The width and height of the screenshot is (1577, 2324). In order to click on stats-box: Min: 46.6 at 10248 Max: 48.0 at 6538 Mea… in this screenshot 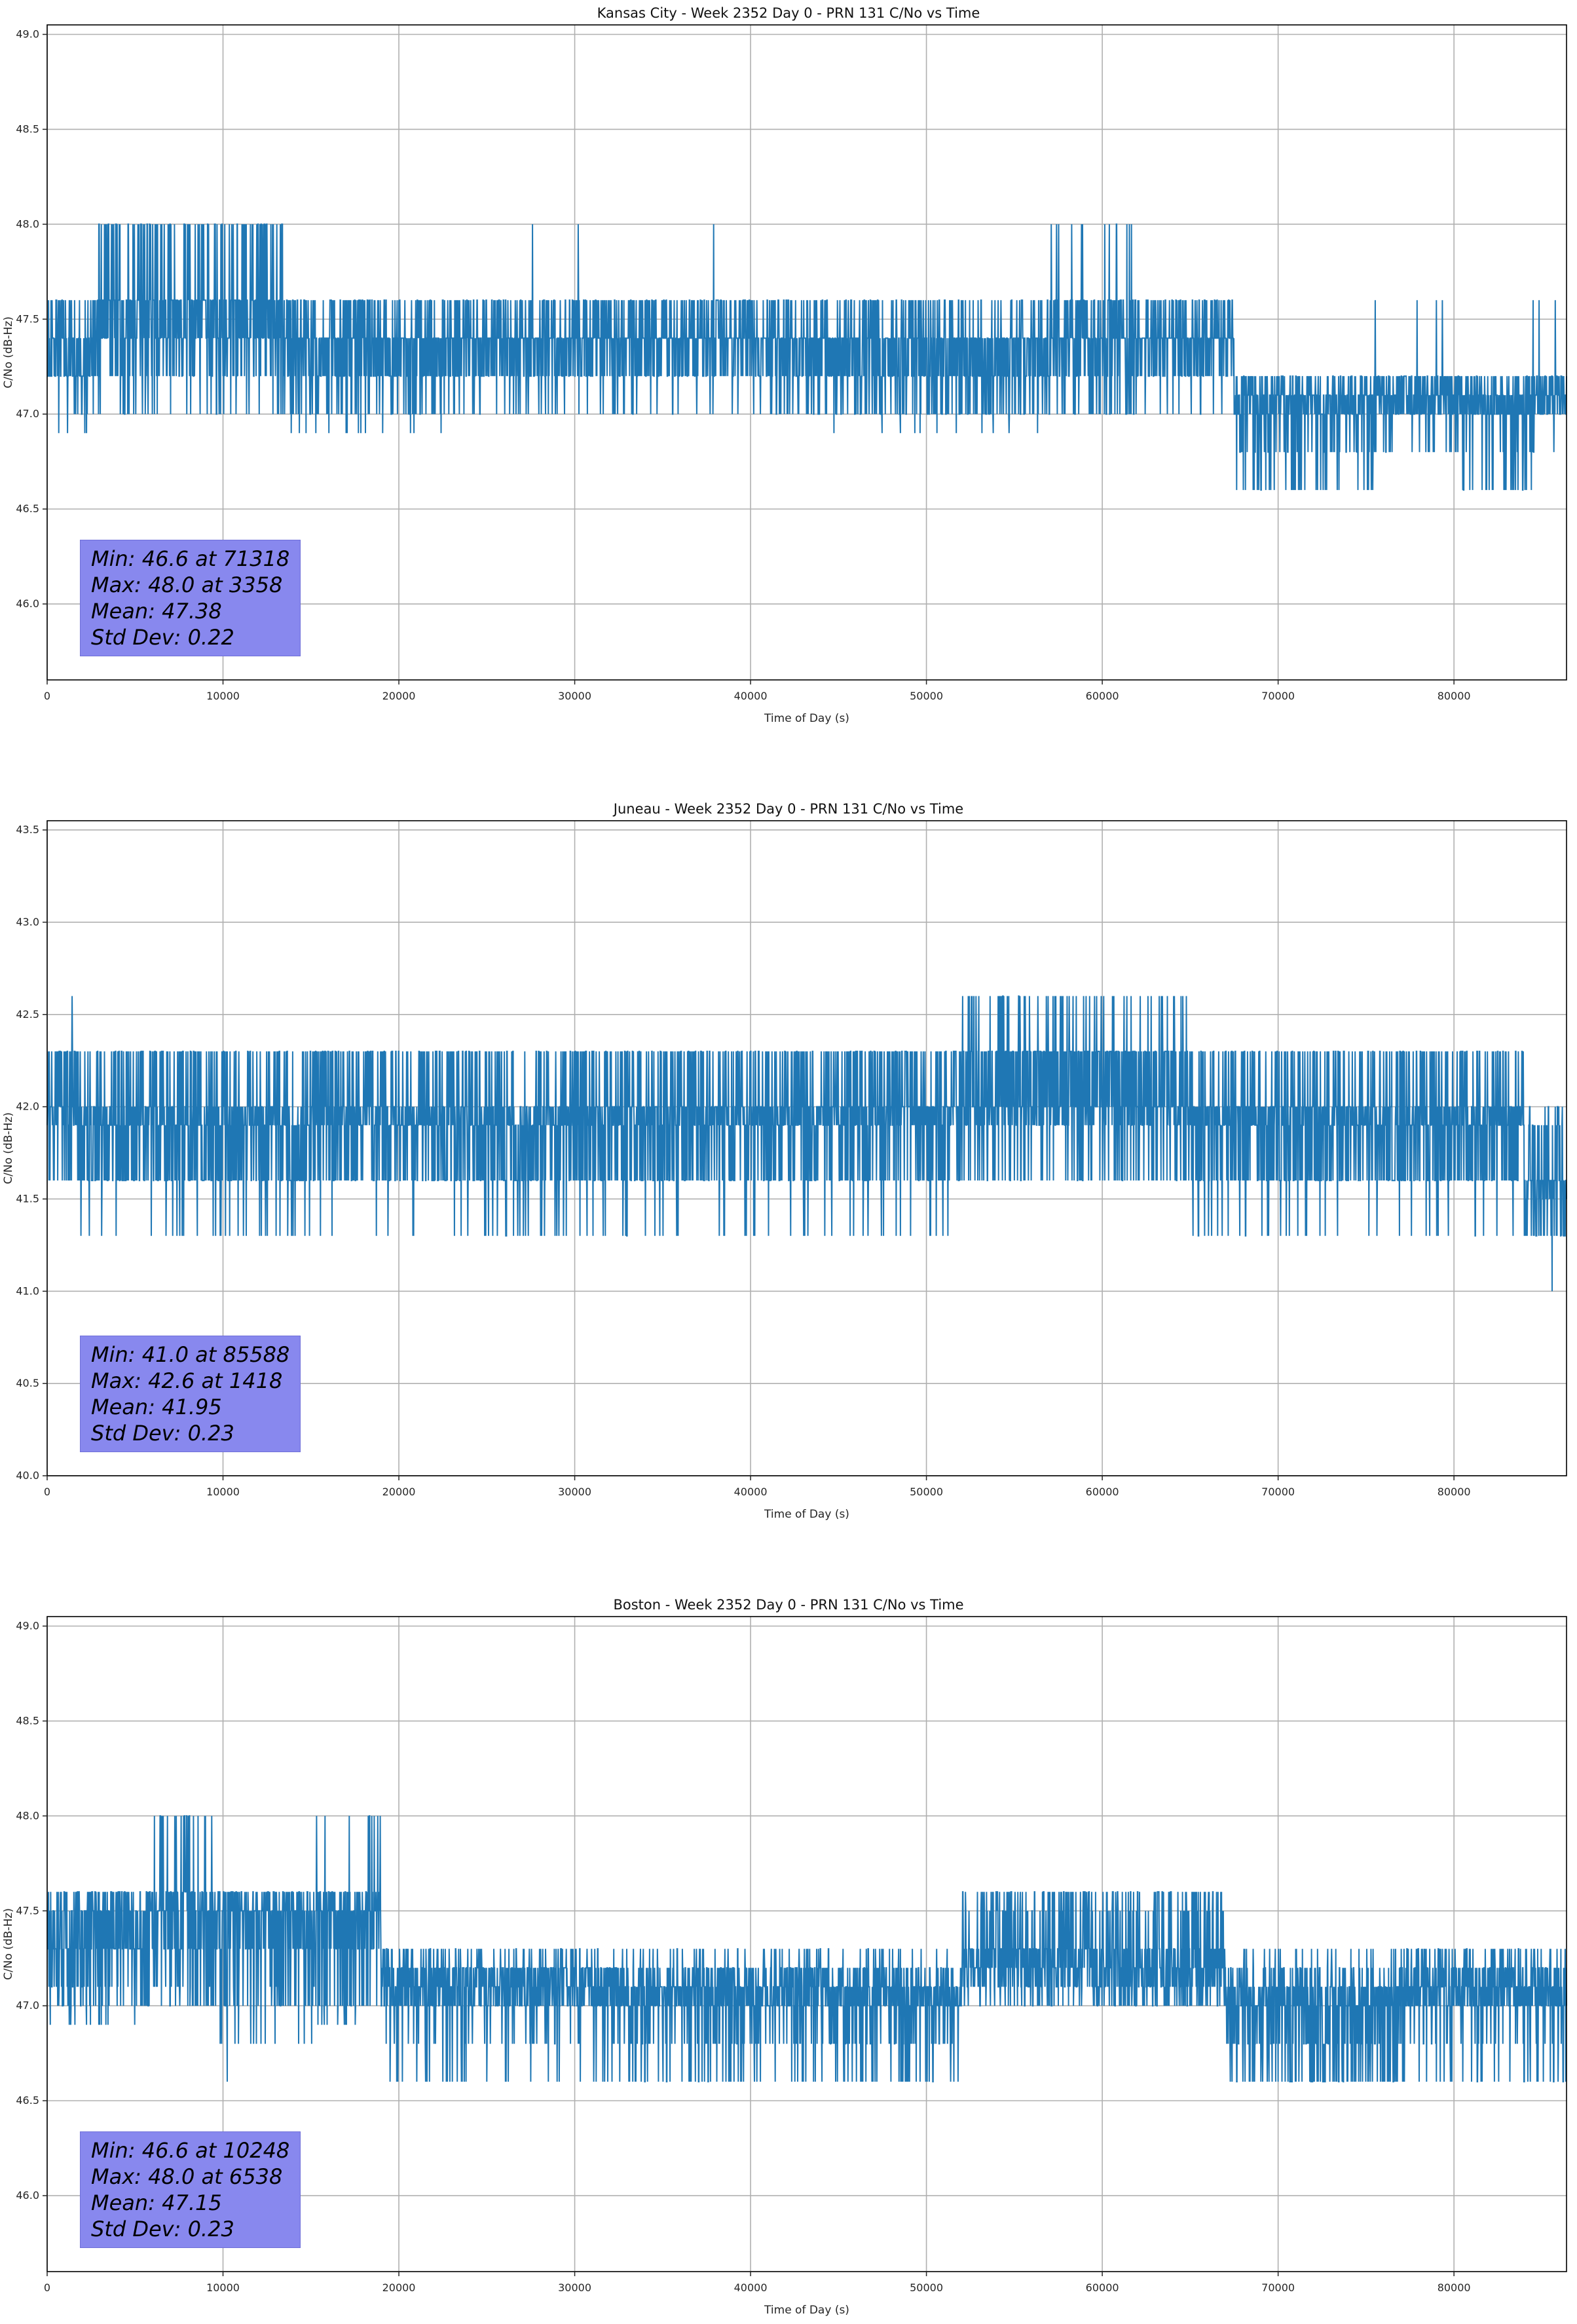, I will do `click(190, 2189)`.